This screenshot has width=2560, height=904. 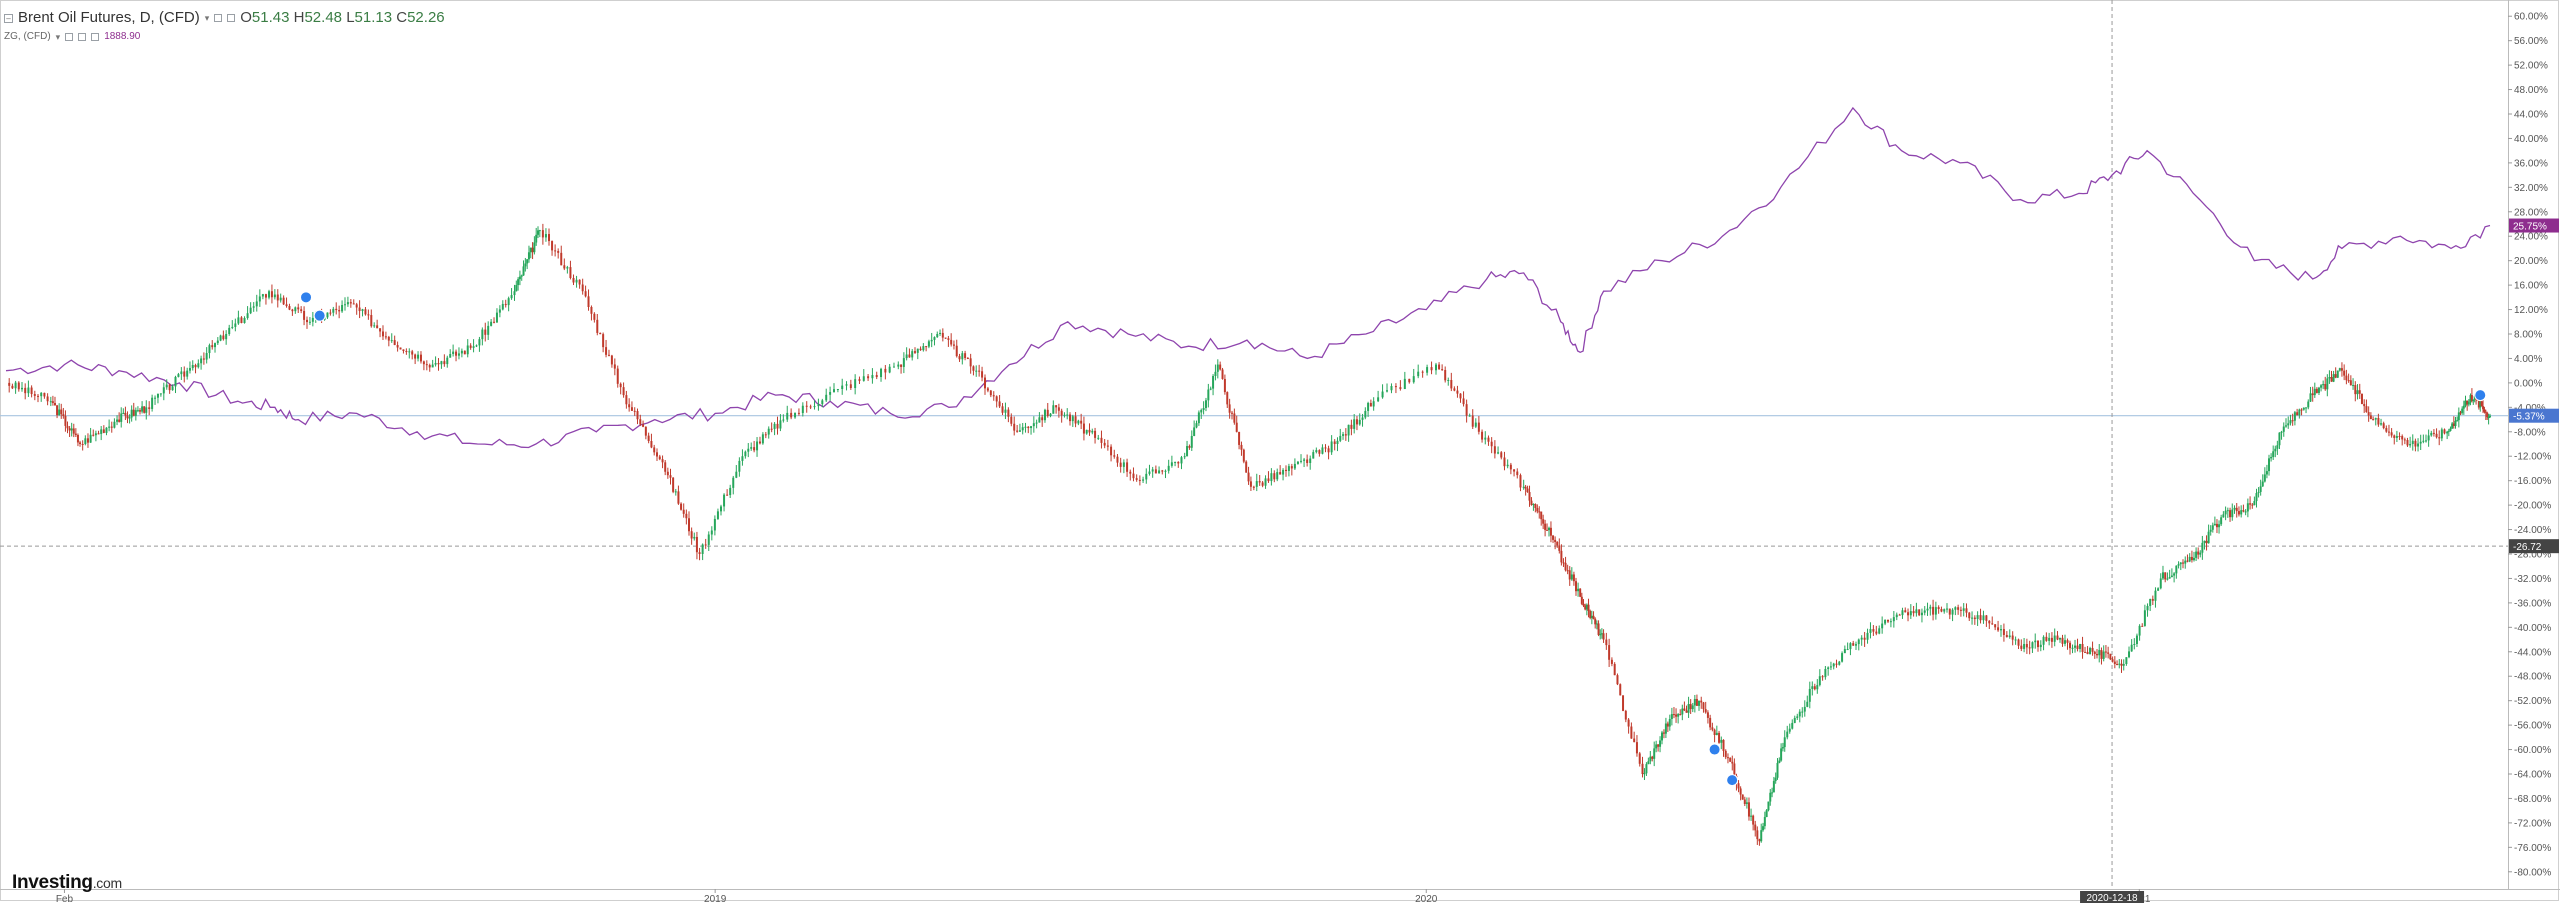 What do you see at coordinates (27, 36) in the screenshot?
I see `compare-symbol-name: ZG, (CFD)` at bounding box center [27, 36].